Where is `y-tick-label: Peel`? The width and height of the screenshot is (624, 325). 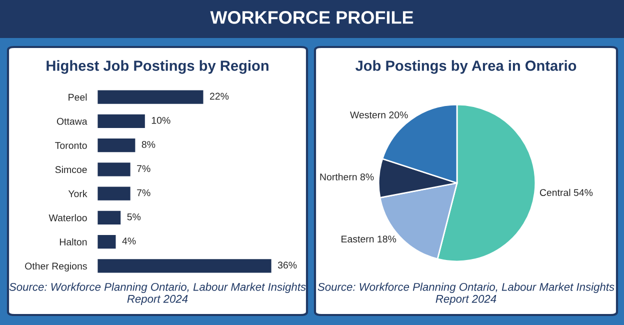
y-tick-label: Peel is located at coordinates (77, 97).